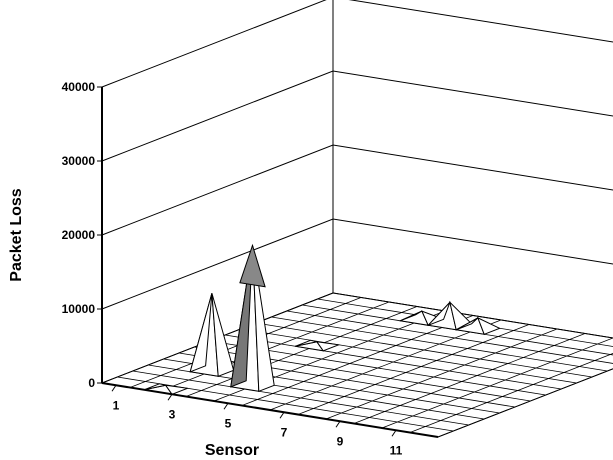 This screenshot has width=613, height=460. What do you see at coordinates (79, 309) in the screenshot?
I see `z-tick-label: 10000` at bounding box center [79, 309].